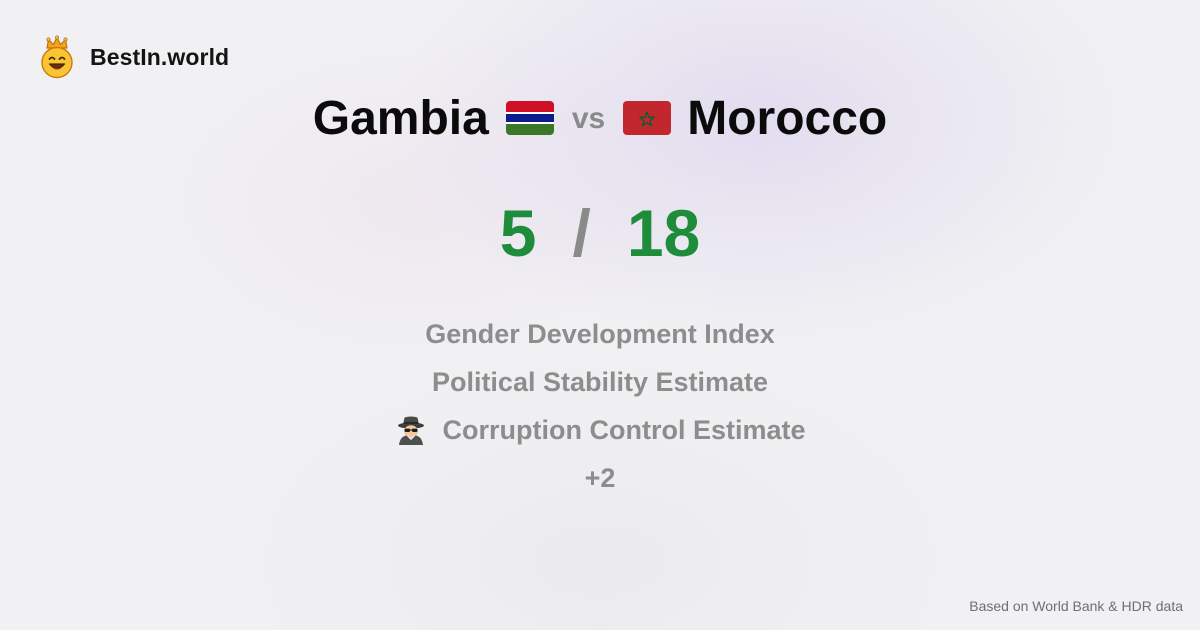 The image size is (1200, 630). I want to click on right-country-name: Morocco, so click(787, 118).